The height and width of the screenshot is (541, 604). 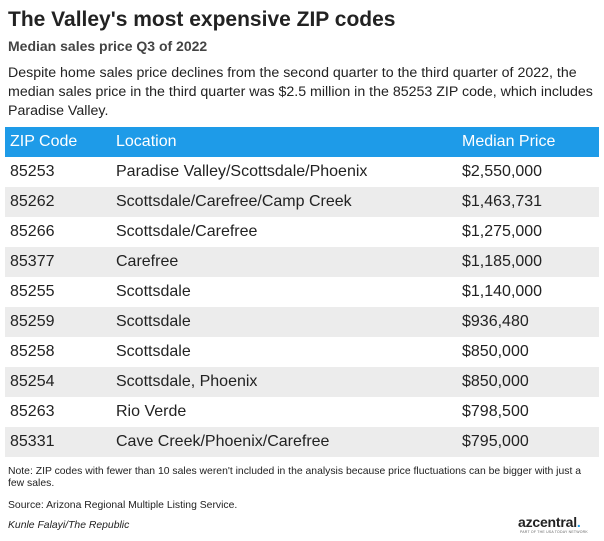 I want to click on cell-location: Scottsdale, Phoenix, so click(x=284, y=382).